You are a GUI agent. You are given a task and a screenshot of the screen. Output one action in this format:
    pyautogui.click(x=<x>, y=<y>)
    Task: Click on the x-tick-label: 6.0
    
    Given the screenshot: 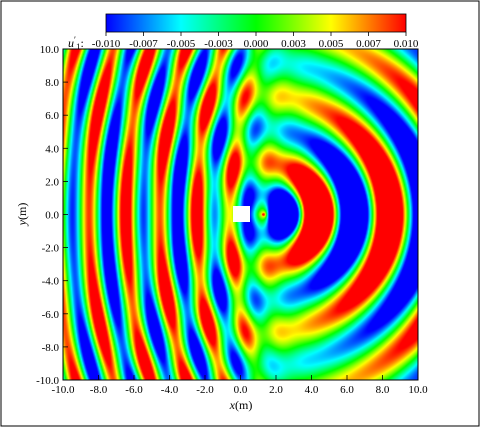 What is the action you would take?
    pyautogui.click(x=347, y=390)
    